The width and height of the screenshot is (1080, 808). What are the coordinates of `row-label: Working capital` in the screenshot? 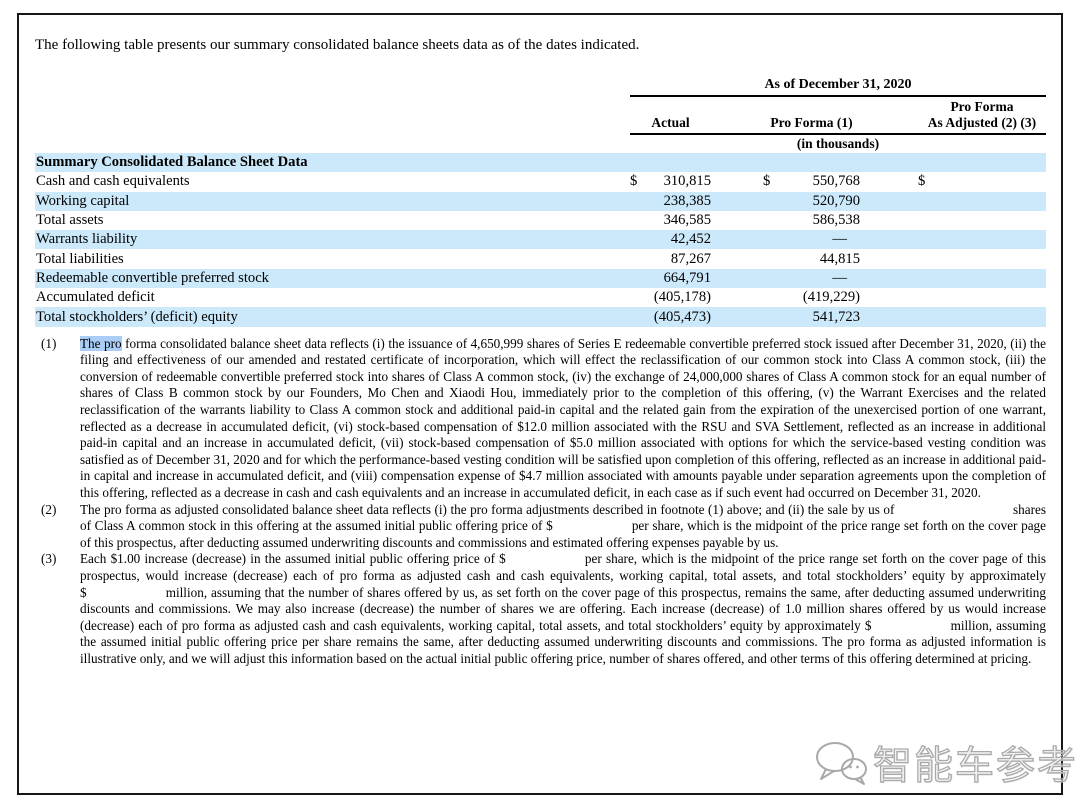 It's located at (83, 200).